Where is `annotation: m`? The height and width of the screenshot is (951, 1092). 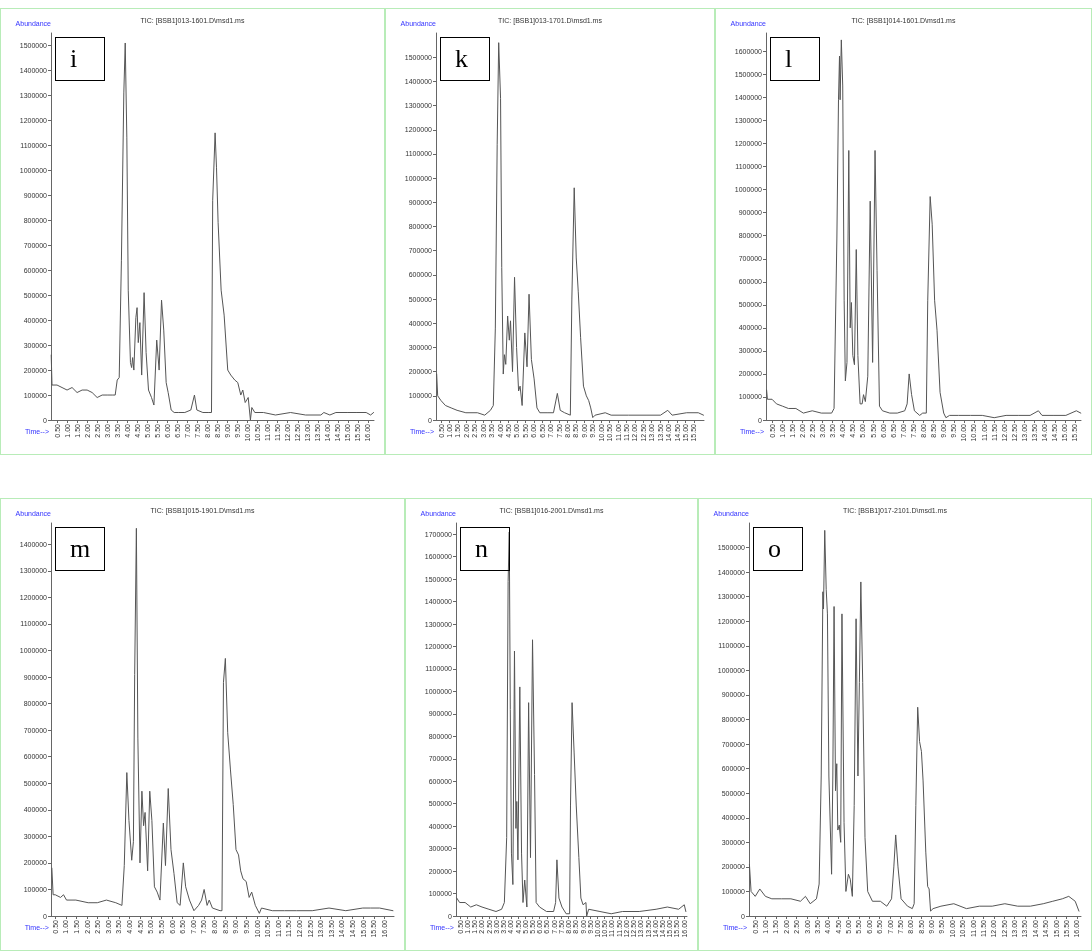
annotation: m is located at coordinates (80, 549).